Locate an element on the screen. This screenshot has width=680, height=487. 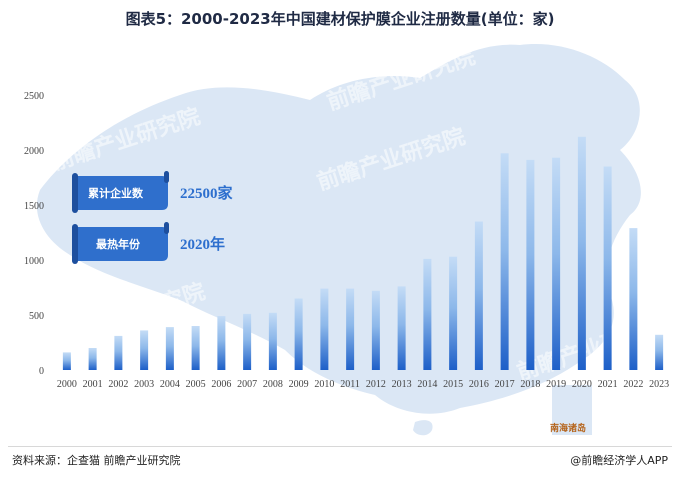
x-tick-label: 2019 is located at coordinates (556, 384).